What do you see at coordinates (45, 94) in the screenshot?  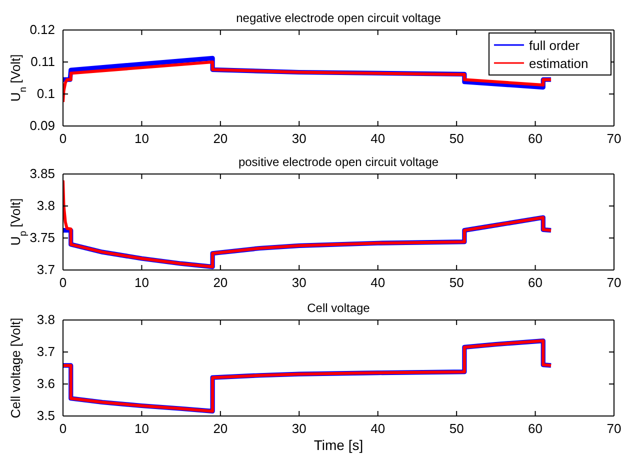 I see `y-tick-label: 0.1` at bounding box center [45, 94].